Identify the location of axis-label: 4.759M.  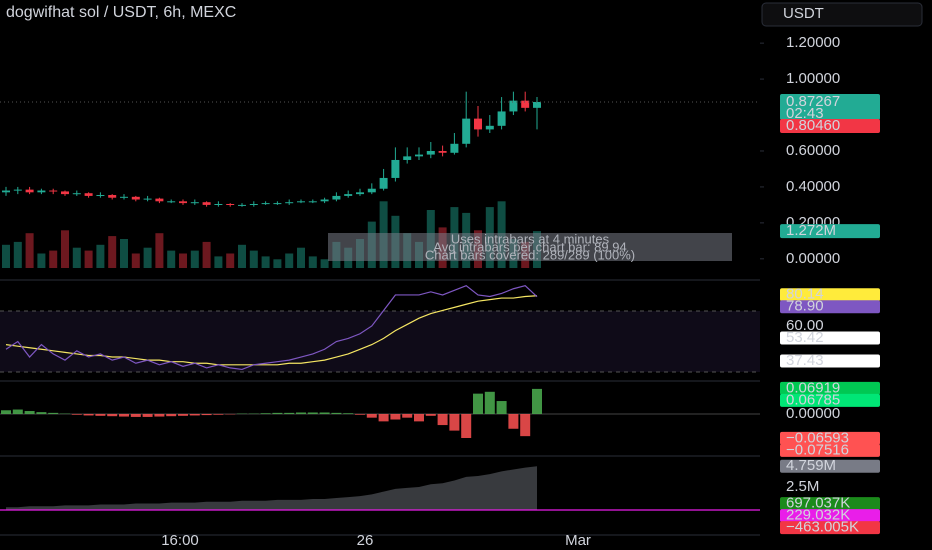
(811, 465).